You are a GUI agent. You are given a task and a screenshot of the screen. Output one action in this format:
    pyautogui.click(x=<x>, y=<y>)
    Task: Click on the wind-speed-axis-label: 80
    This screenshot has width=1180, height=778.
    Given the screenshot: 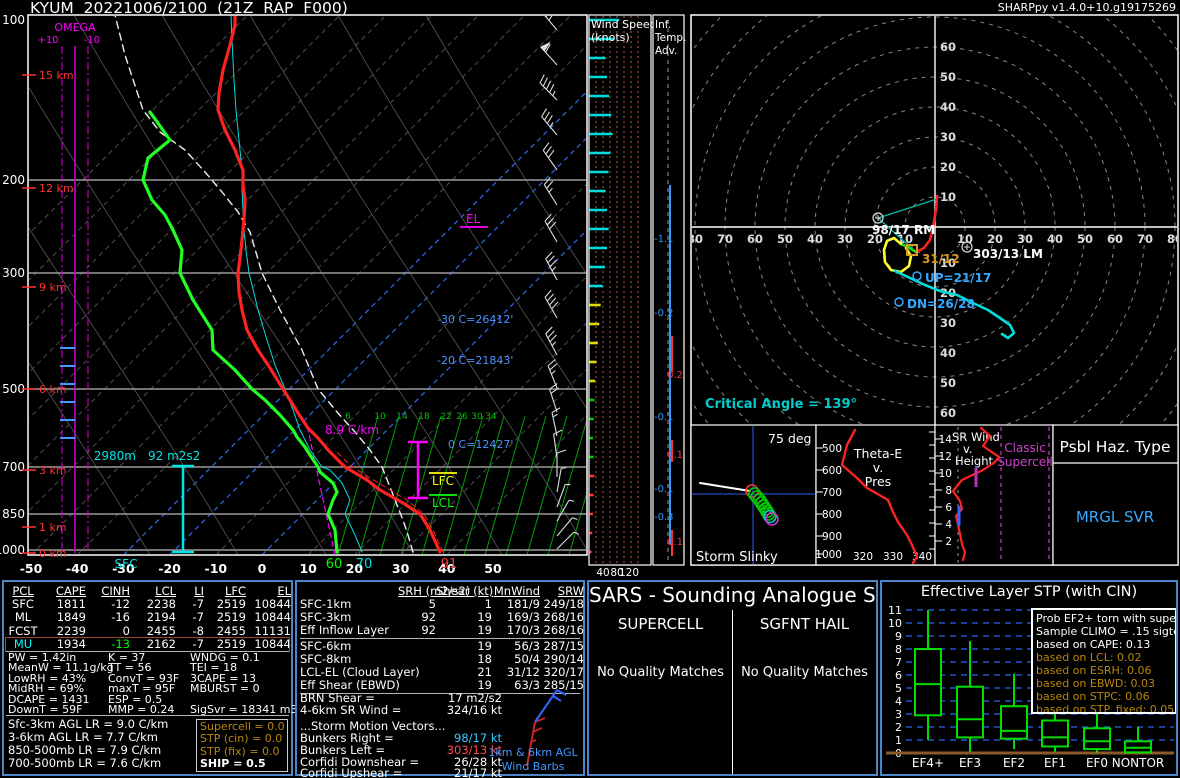 What is the action you would take?
    pyautogui.click(x=616, y=572)
    